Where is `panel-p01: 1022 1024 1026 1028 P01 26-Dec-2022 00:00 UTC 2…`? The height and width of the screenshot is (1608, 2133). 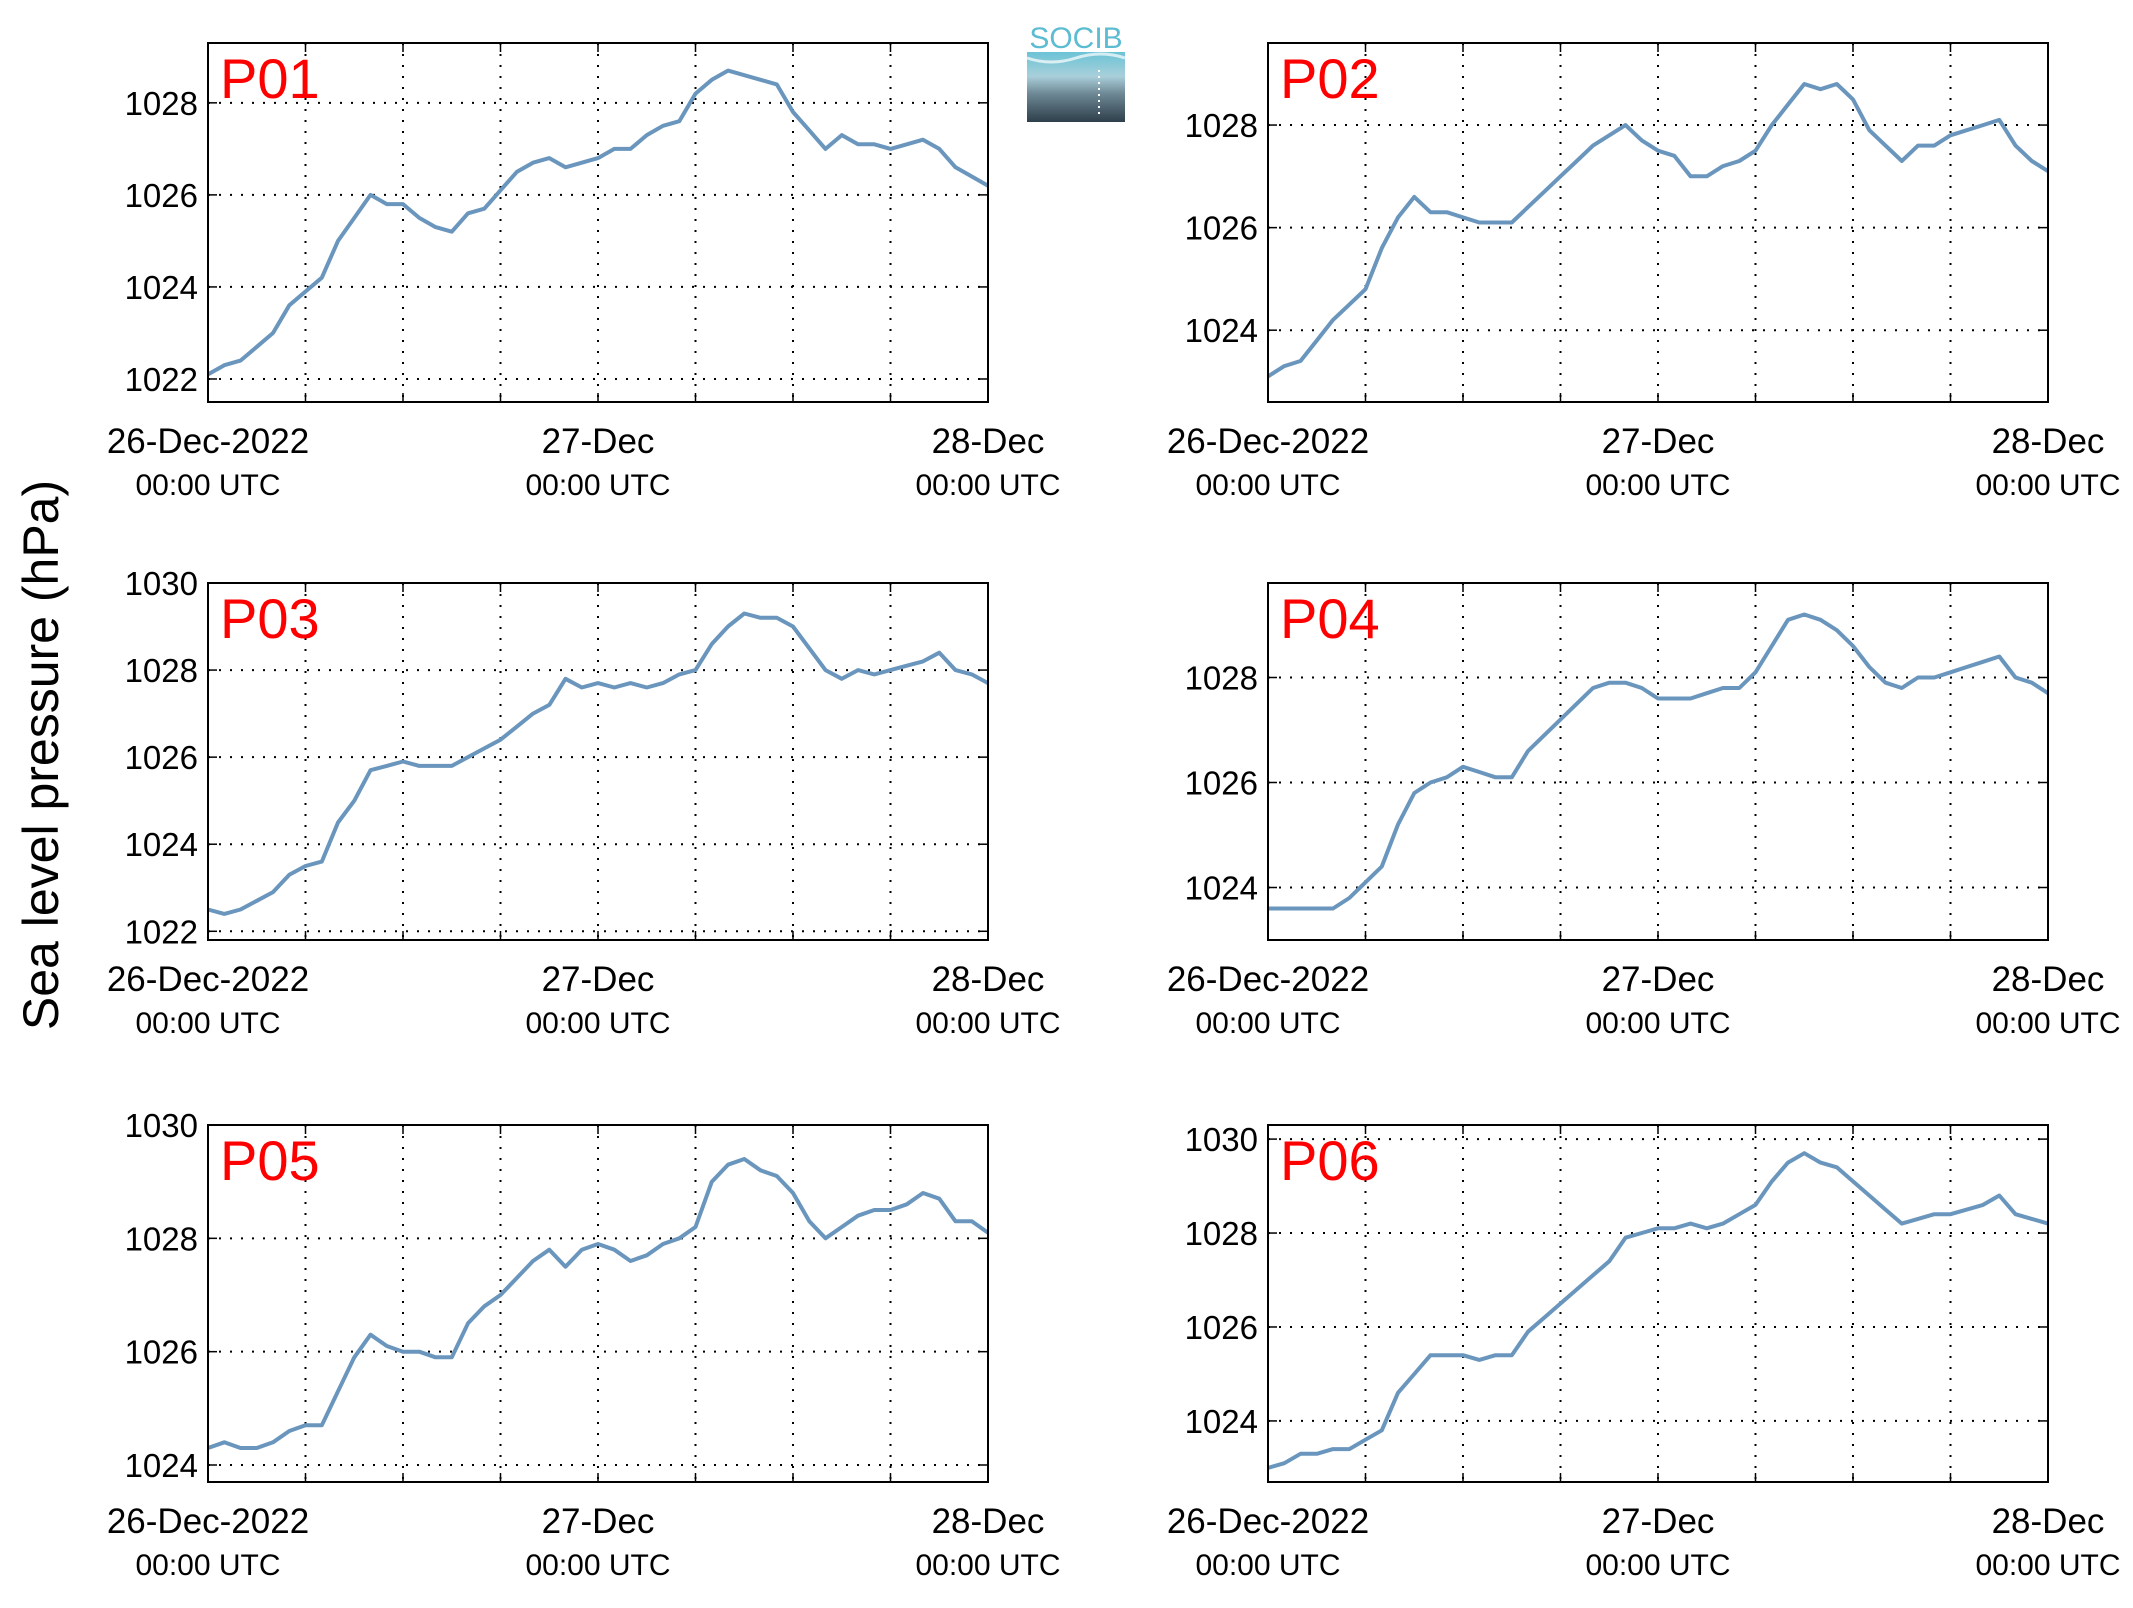 panel-p01: 1022 1024 1026 1028 P01 26-Dec-2022 00:00 UTC 2… is located at coordinates (584, 272).